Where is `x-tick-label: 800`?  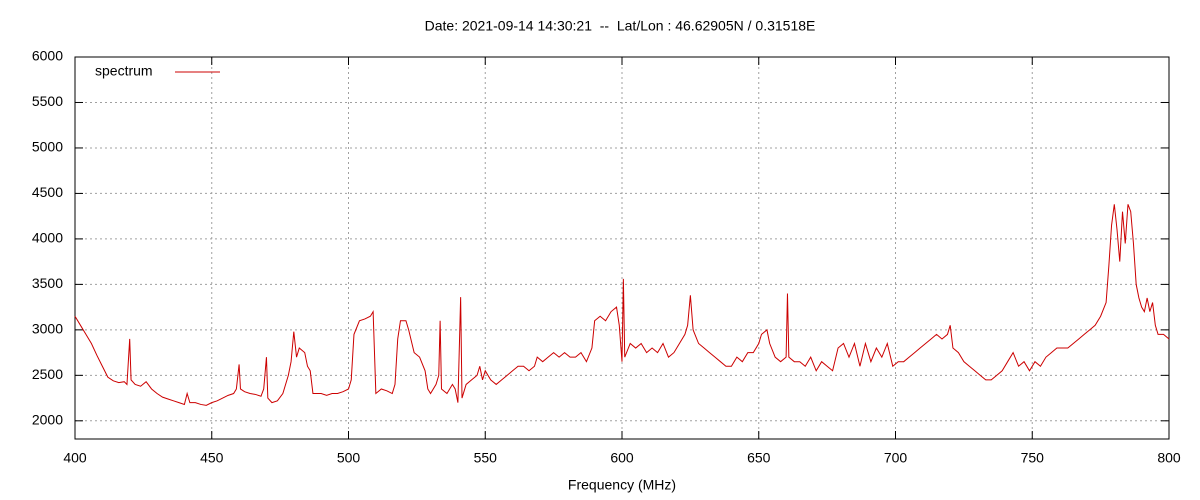
x-tick-label: 800 is located at coordinates (1169, 458).